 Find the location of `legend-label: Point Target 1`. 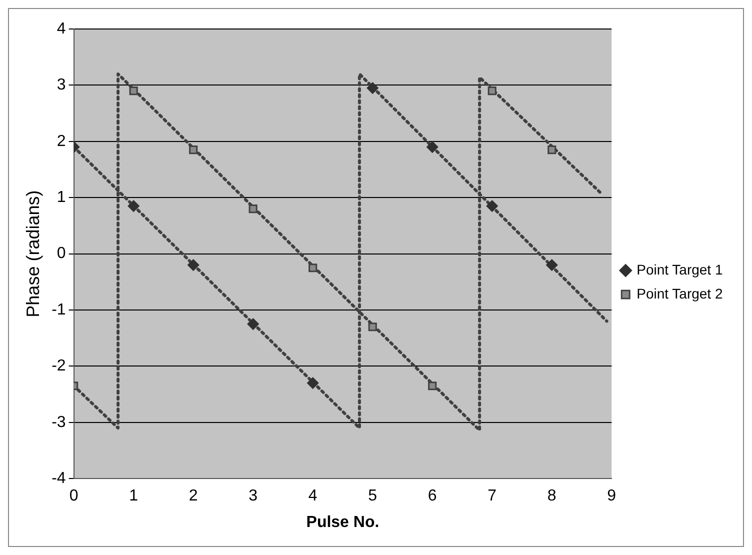

legend-label: Point Target 1 is located at coordinates (679, 269).